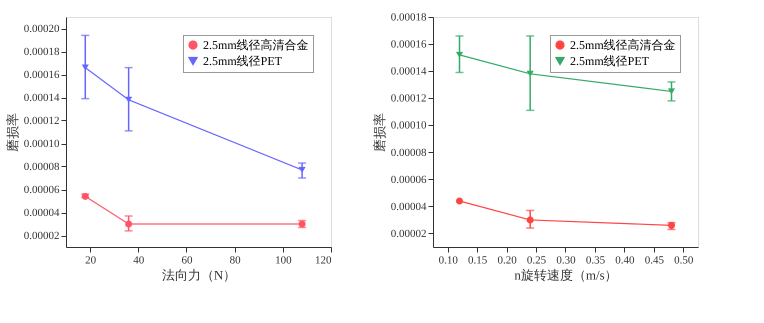 This screenshot has height=323, width=764. What do you see at coordinates (448, 260) in the screenshot?
I see `x-tick-label: 0.10` at bounding box center [448, 260].